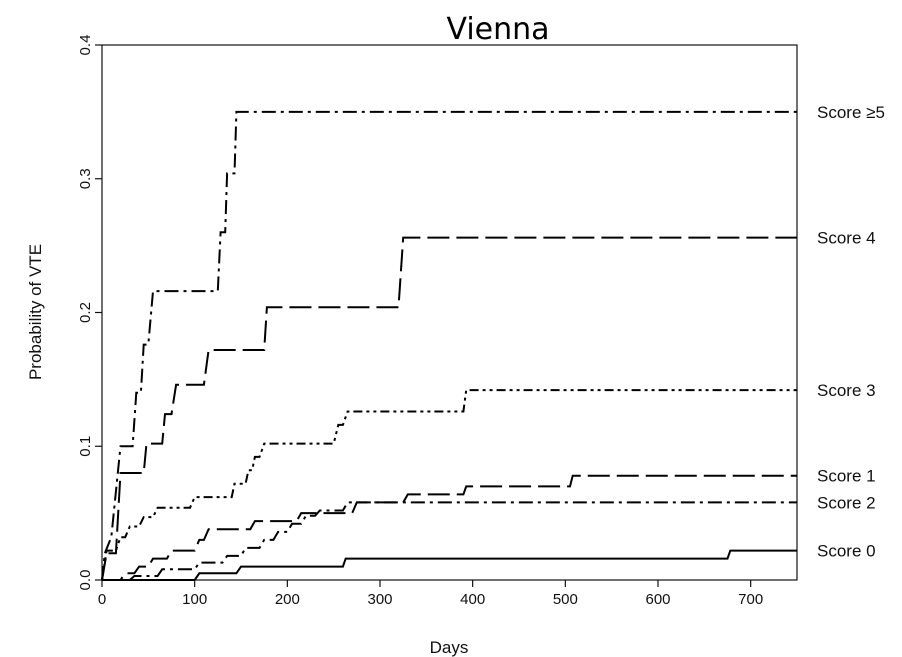  What do you see at coordinates (35, 312) in the screenshot?
I see `y-axis-label: Probability of VTE` at bounding box center [35, 312].